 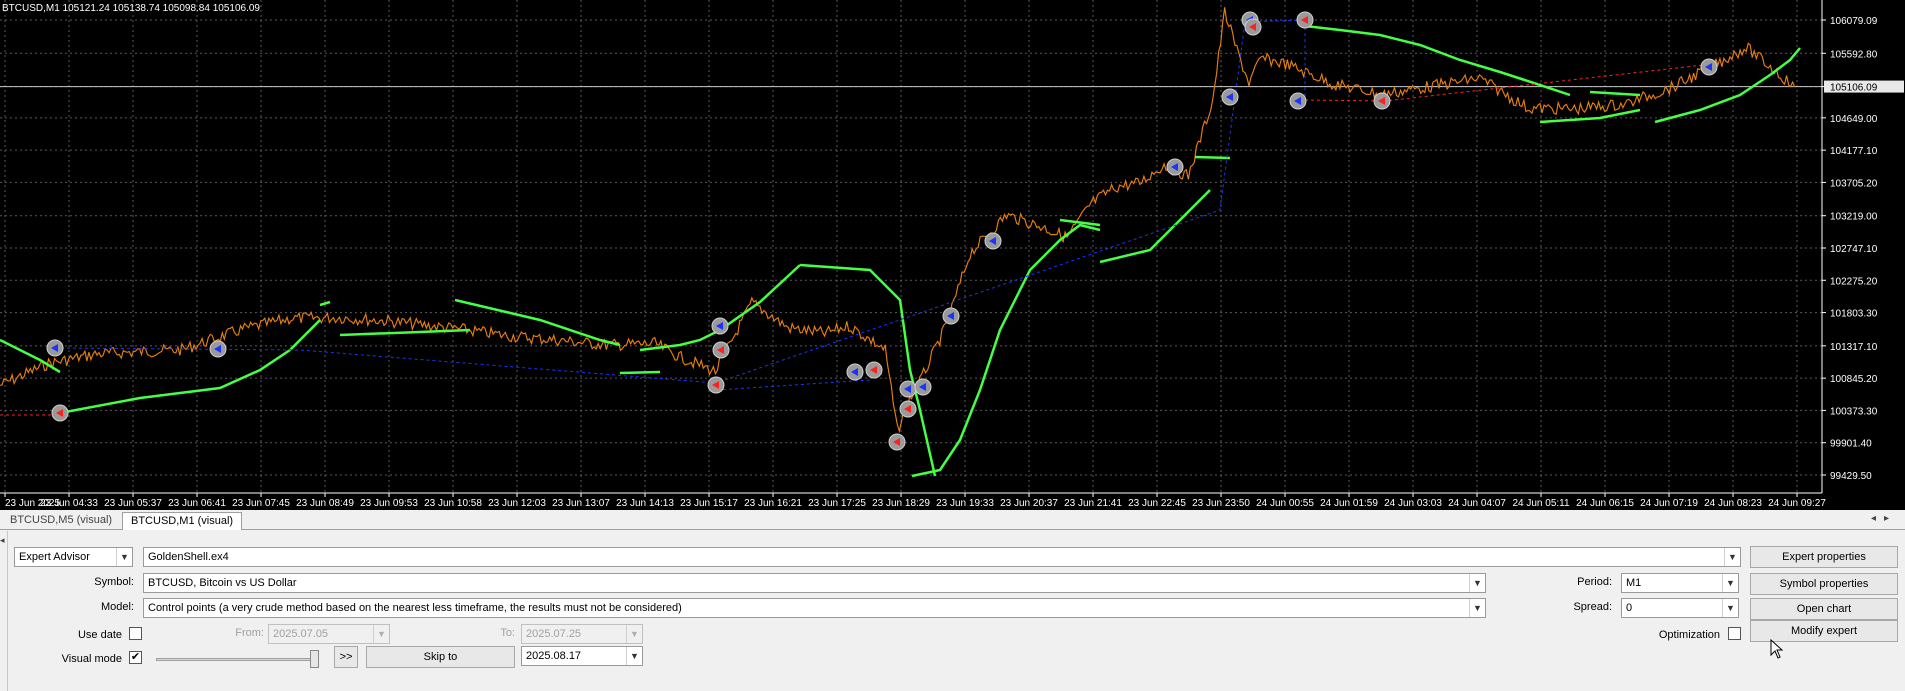 What do you see at coordinates (1157, 503) in the screenshot?
I see `time-tick-label: 23 Jun 22:45` at bounding box center [1157, 503].